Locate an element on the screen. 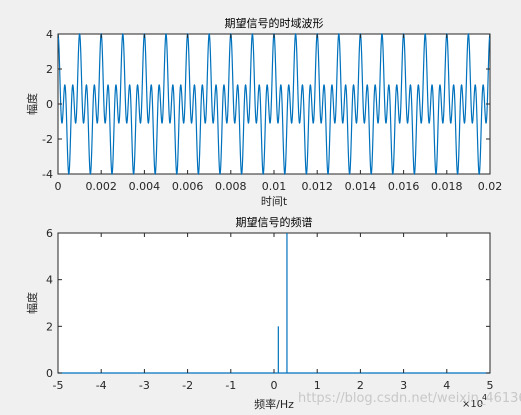  spectrum-x-tick-label: -2 is located at coordinates (187, 385).